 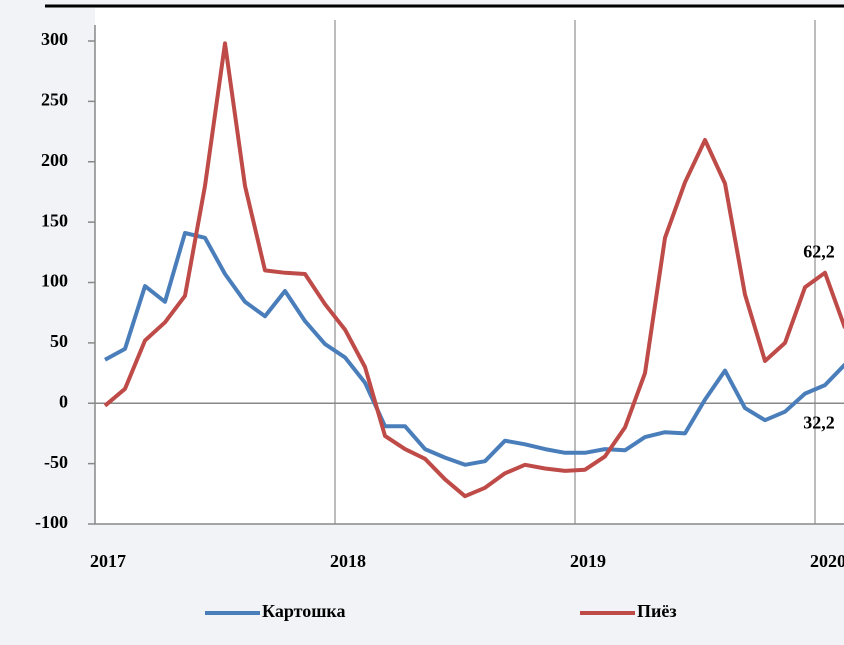 What do you see at coordinates (54, 281) in the screenshot?
I see `y-tick-label: 100` at bounding box center [54, 281].